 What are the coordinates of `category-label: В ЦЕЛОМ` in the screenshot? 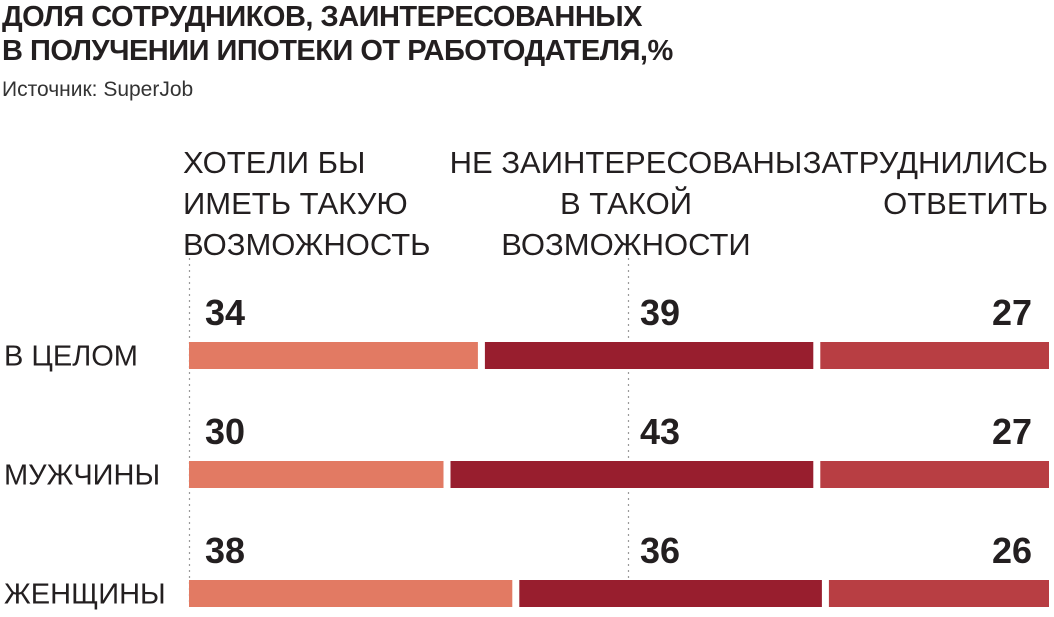 It's located at (71, 357).